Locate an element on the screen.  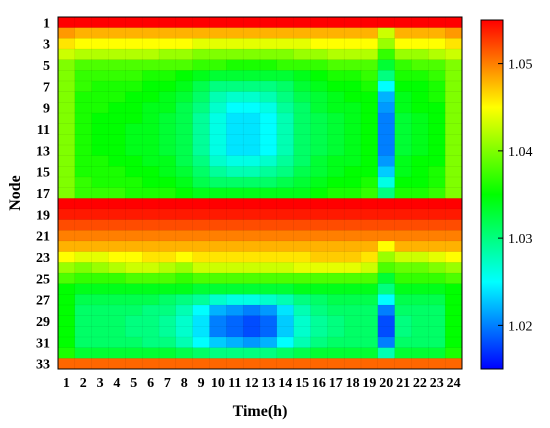
x-tick-label: 22 is located at coordinates (420, 383).